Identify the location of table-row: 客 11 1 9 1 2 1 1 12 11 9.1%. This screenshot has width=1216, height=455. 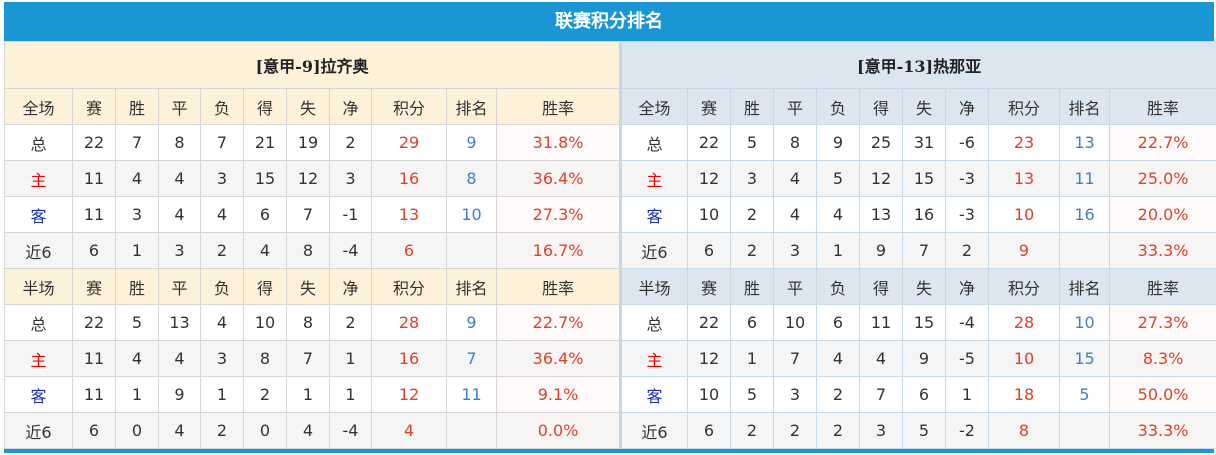
(312, 394).